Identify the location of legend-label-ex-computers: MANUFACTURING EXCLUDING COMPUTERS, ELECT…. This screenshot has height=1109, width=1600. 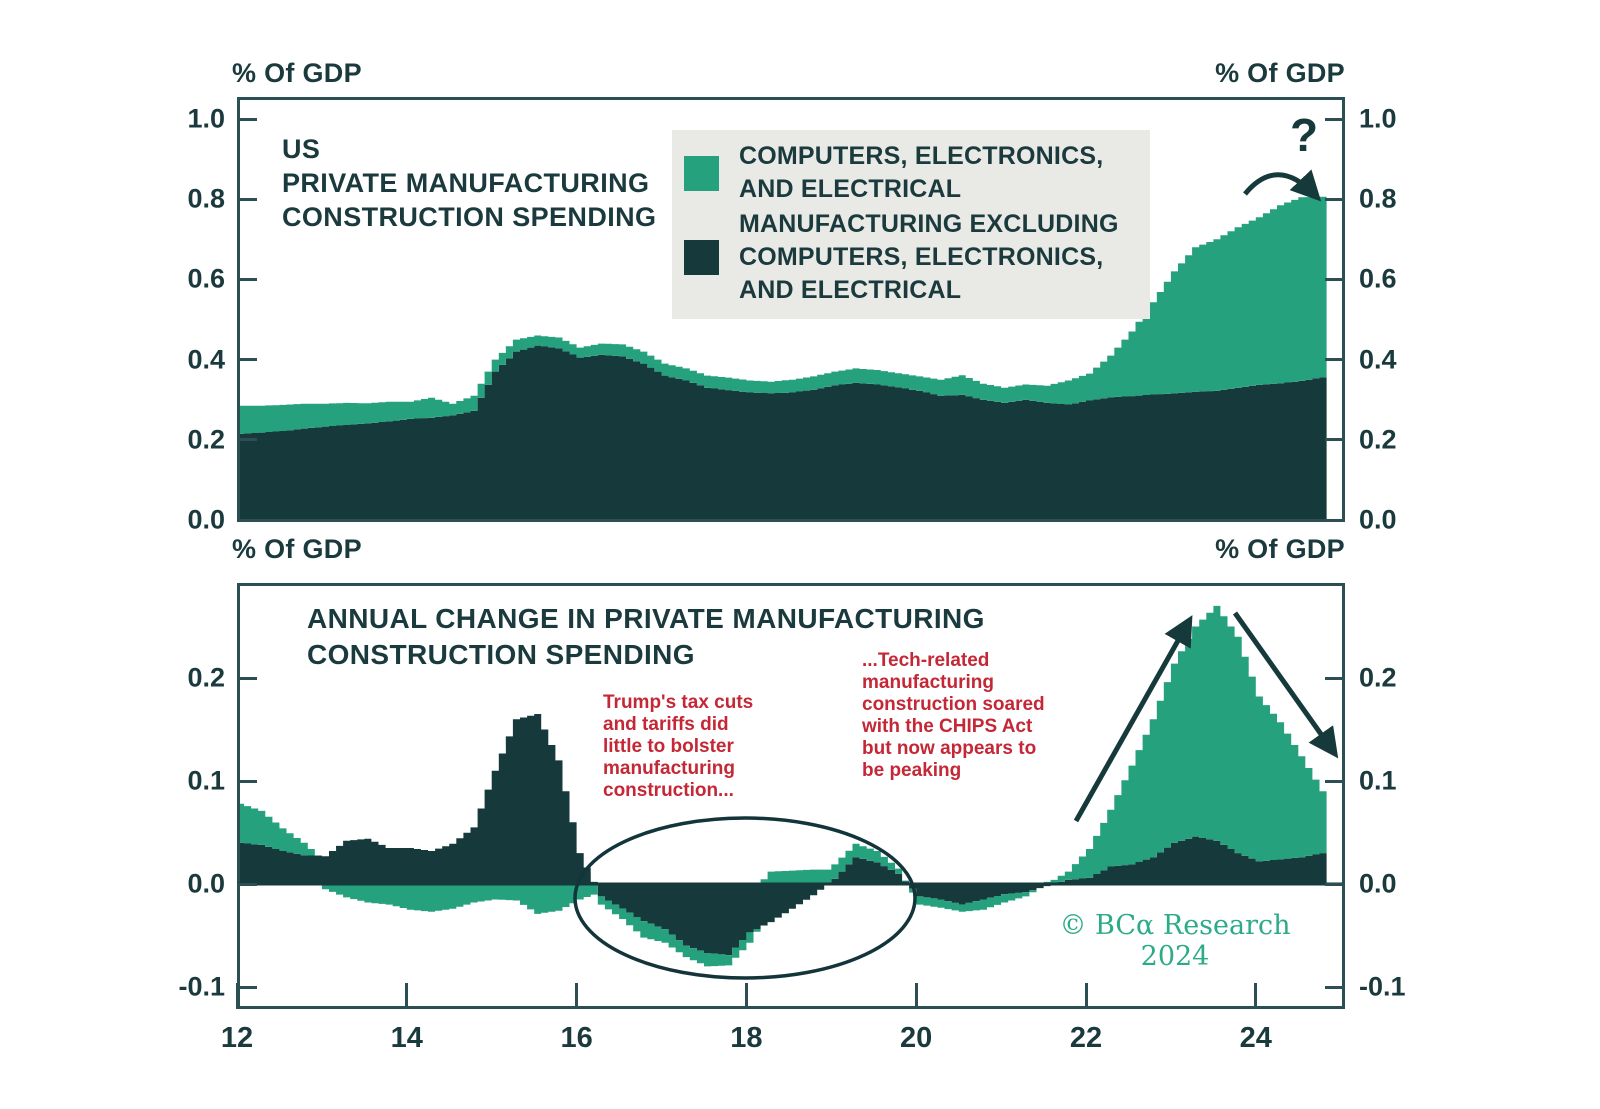
(929, 257).